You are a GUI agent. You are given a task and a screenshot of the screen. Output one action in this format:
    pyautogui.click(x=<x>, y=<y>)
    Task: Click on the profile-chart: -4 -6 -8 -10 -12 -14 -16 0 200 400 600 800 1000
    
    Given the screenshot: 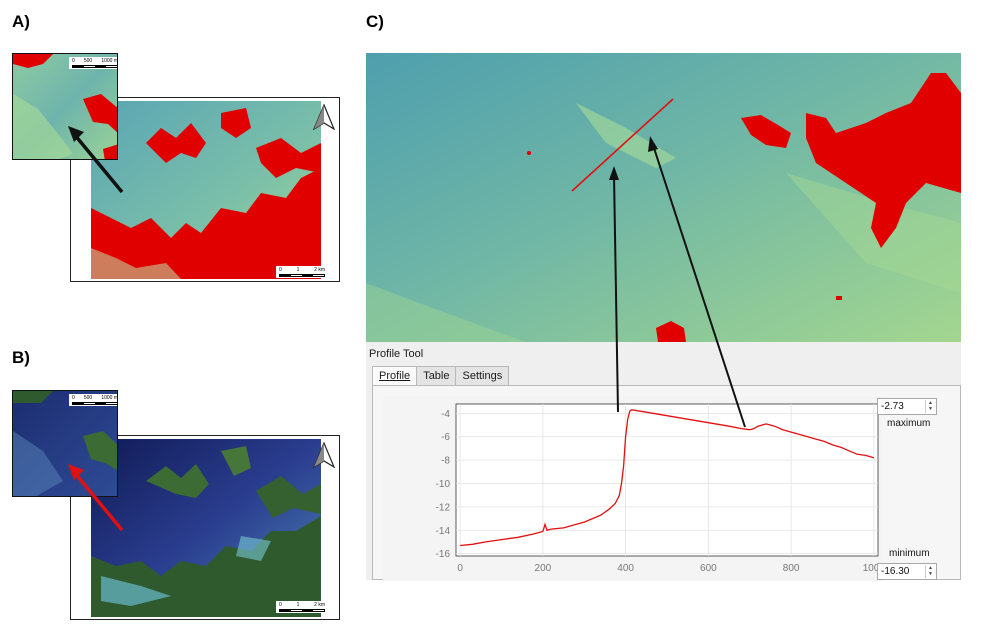 What is the action you would take?
    pyautogui.click(x=660, y=488)
    